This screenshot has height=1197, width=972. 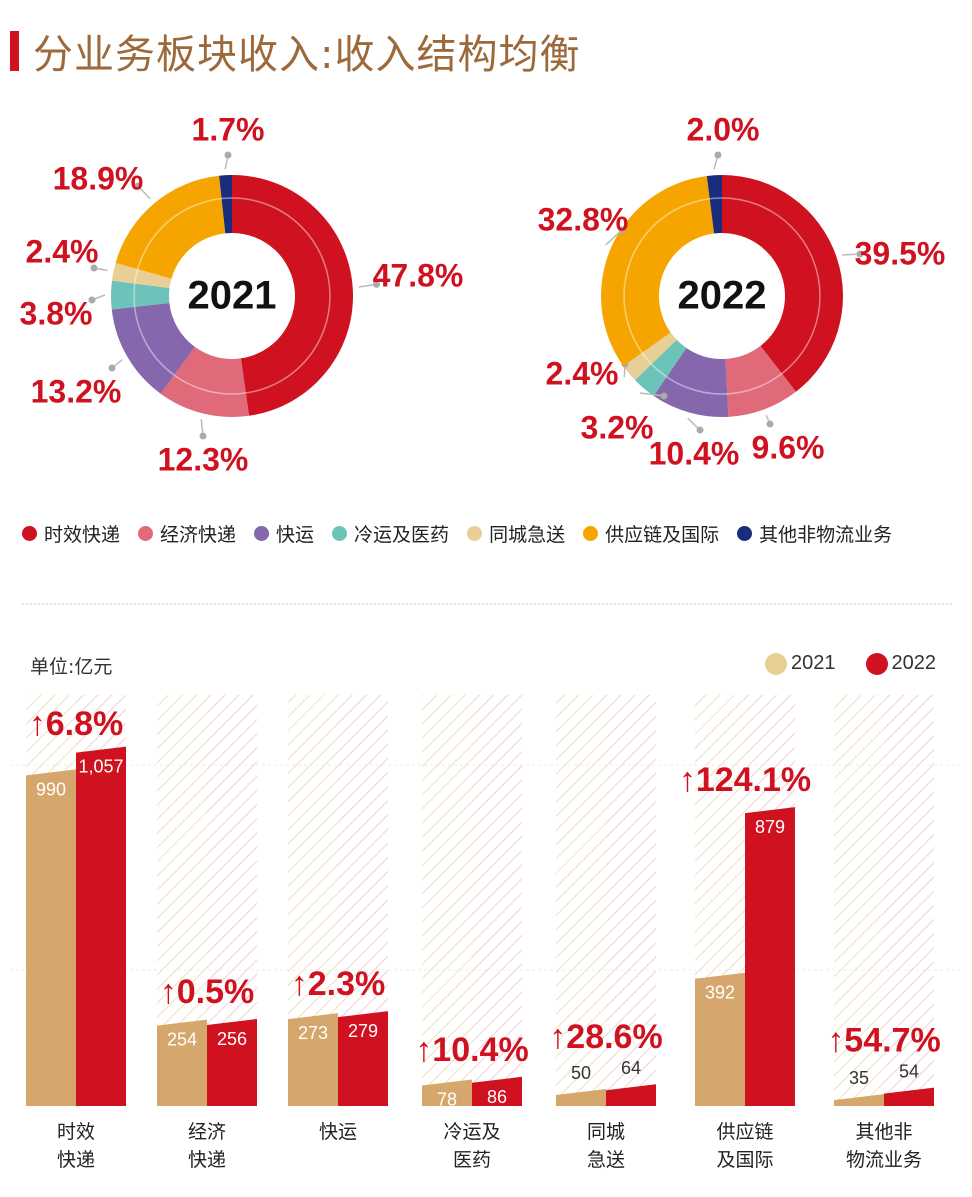 What do you see at coordinates (71, 667) in the screenshot?
I see `unit-label: 单位:亿元` at bounding box center [71, 667].